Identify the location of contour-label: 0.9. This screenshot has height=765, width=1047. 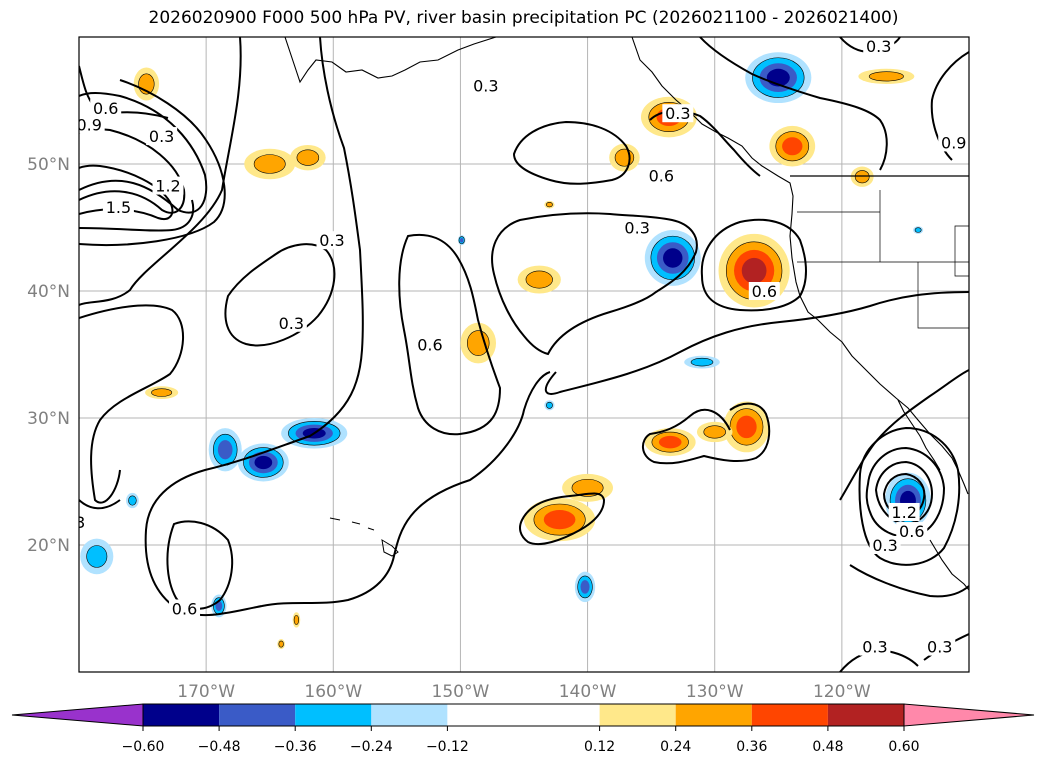
(953, 142).